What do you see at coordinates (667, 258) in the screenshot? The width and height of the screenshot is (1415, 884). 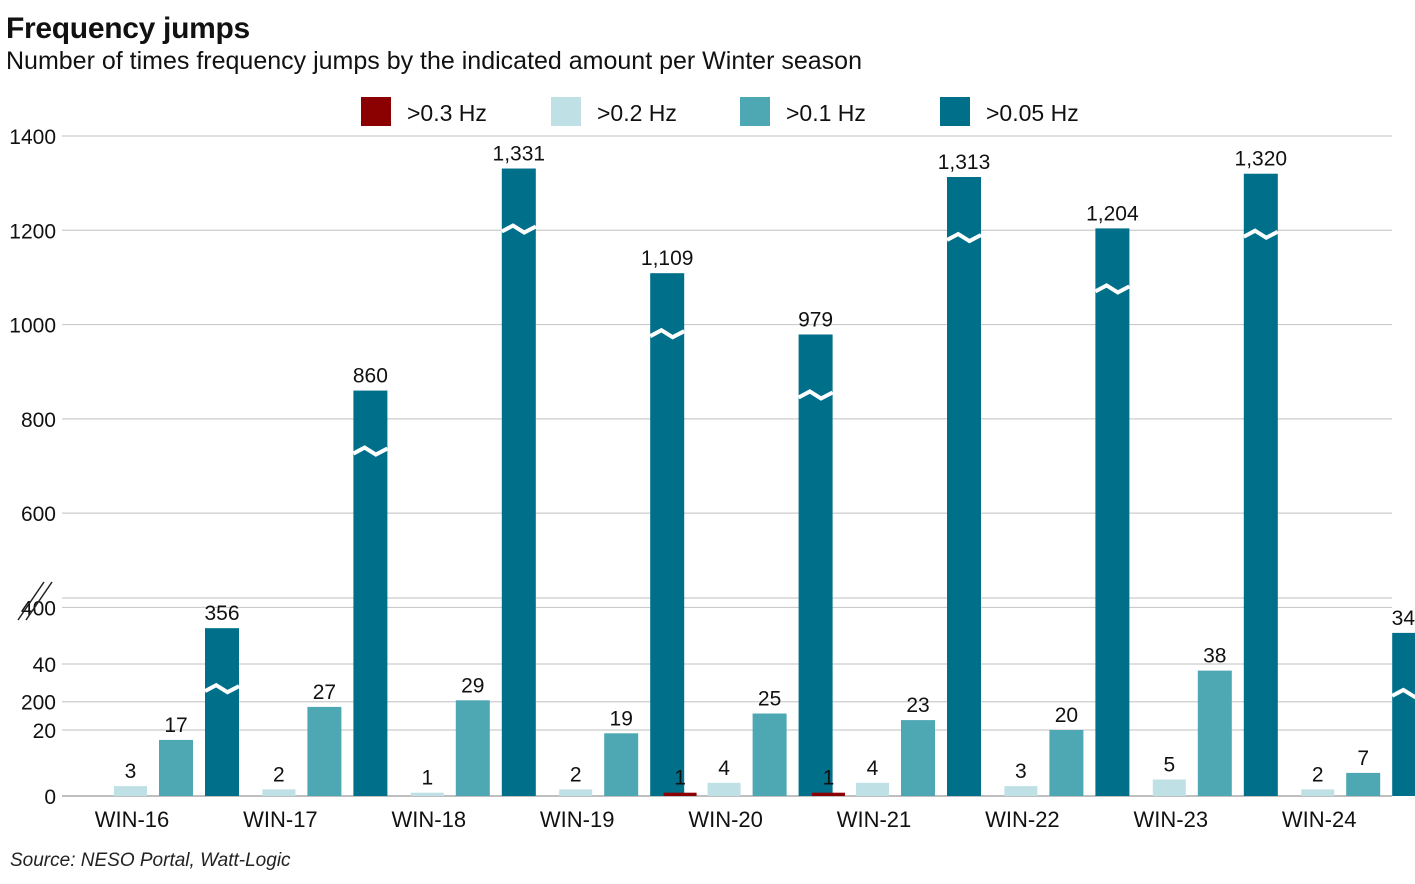 I see `data-label: 1,109` at bounding box center [667, 258].